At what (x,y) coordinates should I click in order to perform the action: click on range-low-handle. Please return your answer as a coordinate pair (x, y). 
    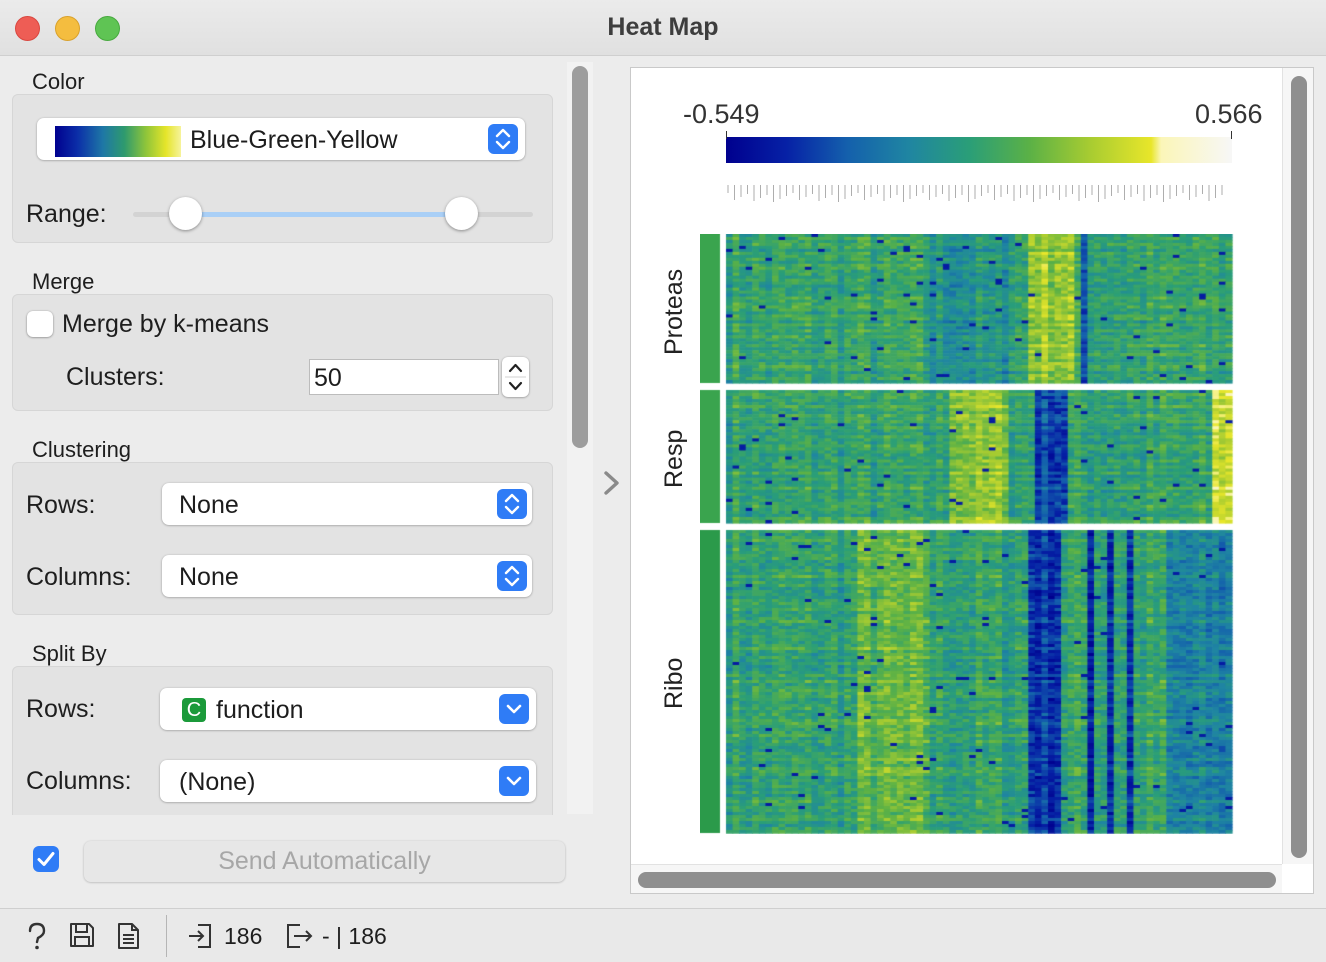
    Looking at the image, I should click on (185, 213).